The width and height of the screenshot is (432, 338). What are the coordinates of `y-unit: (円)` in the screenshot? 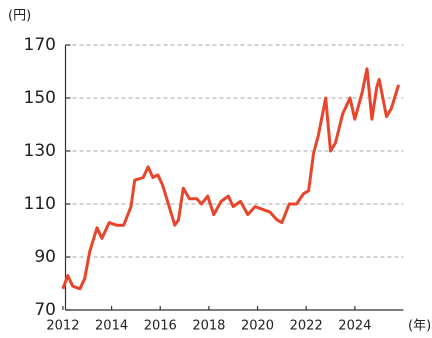 It's located at (19, 16).